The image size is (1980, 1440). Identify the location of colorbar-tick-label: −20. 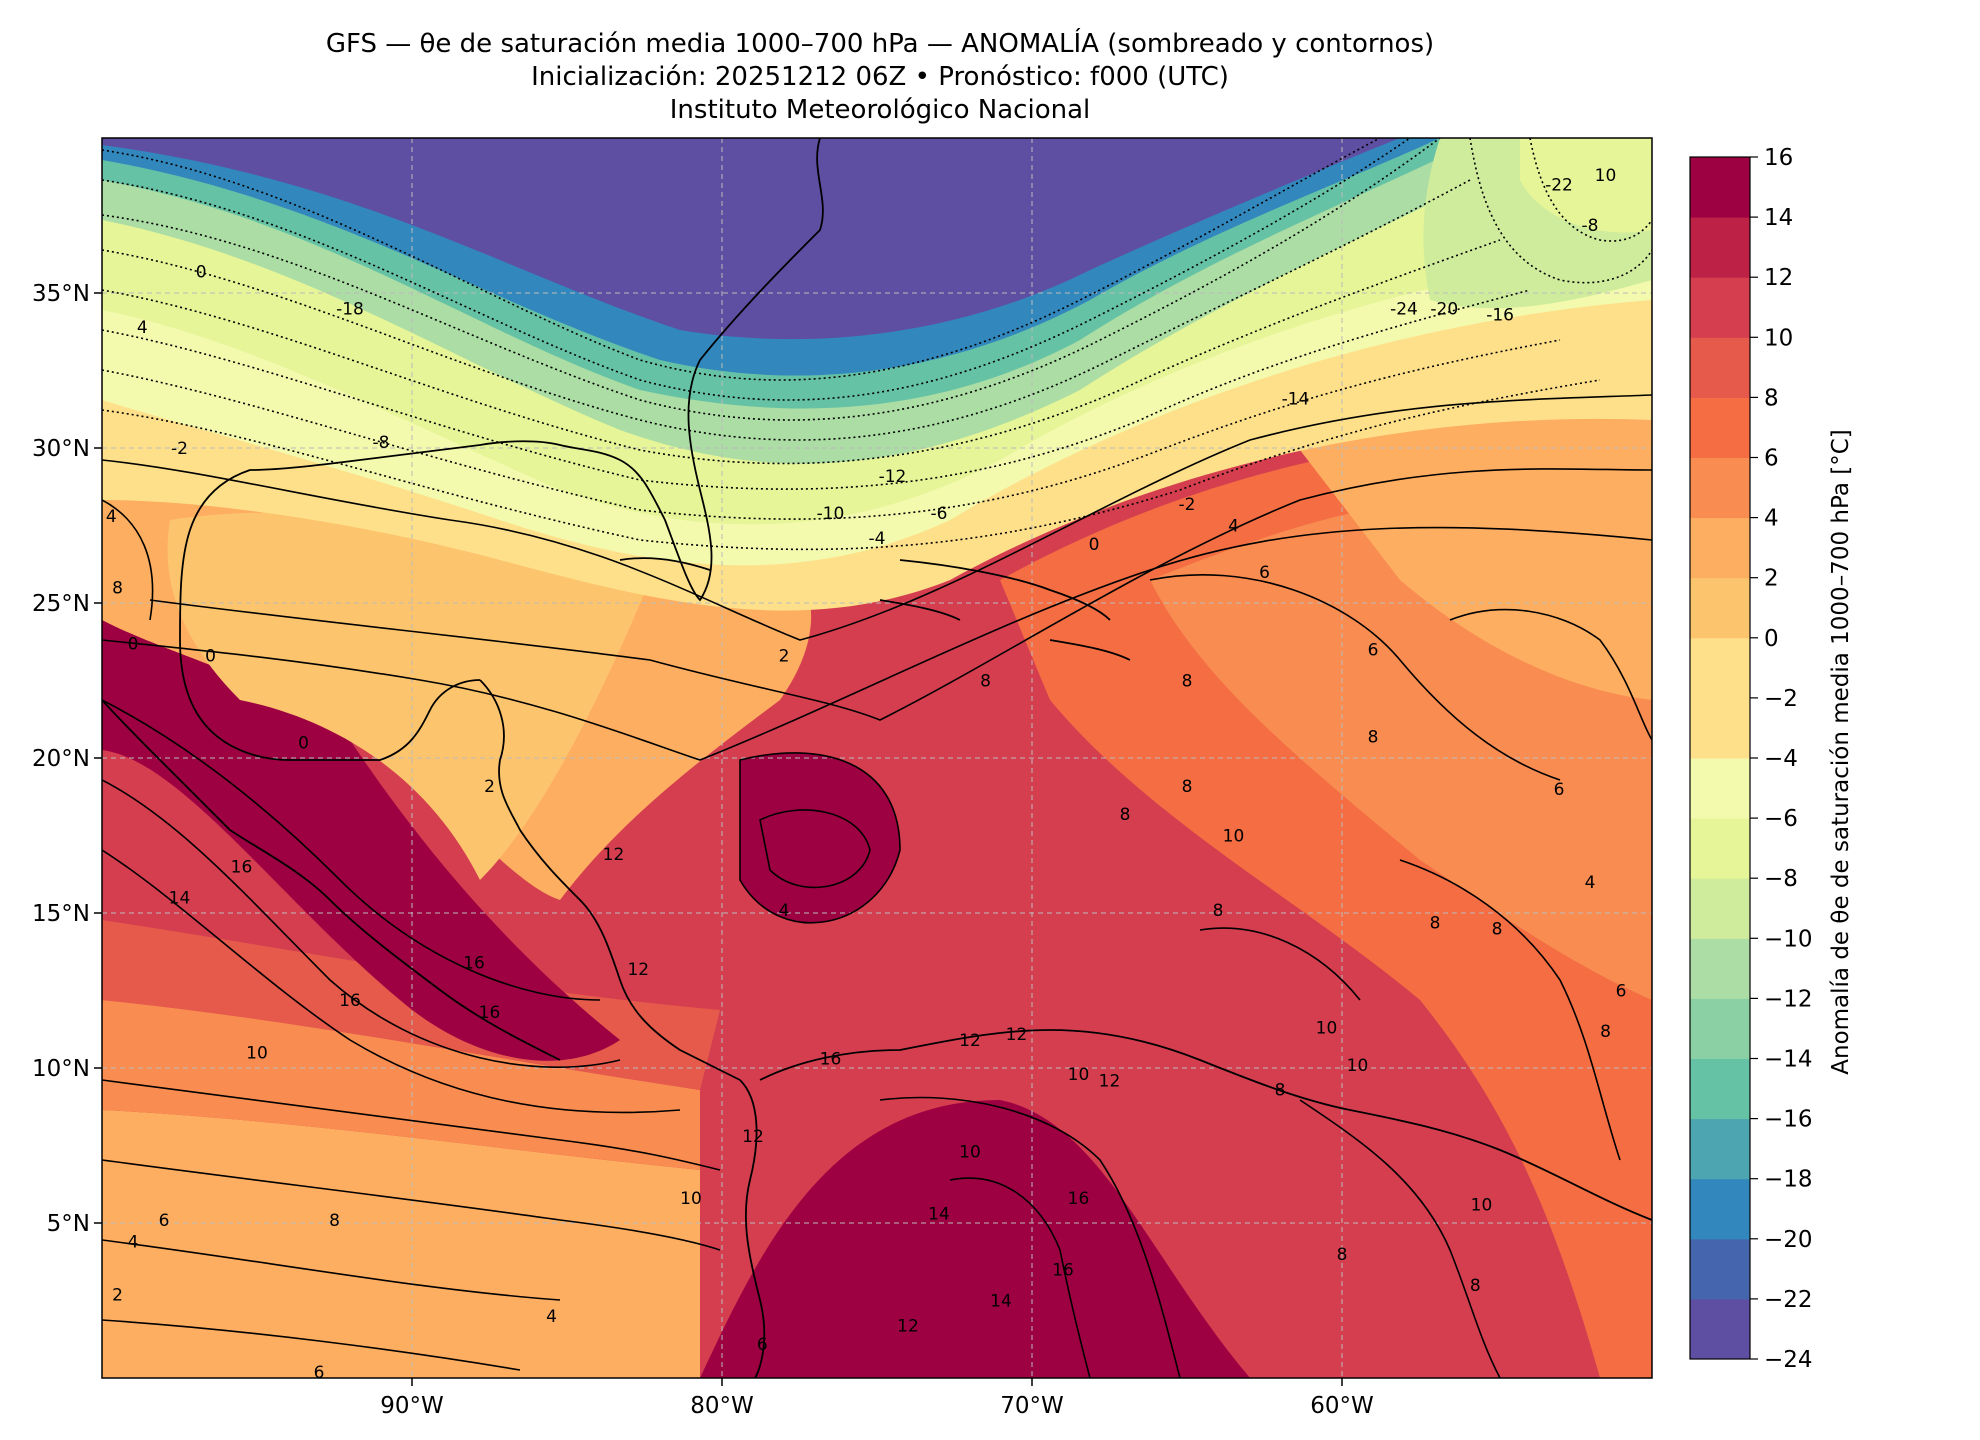
(1788, 1240).